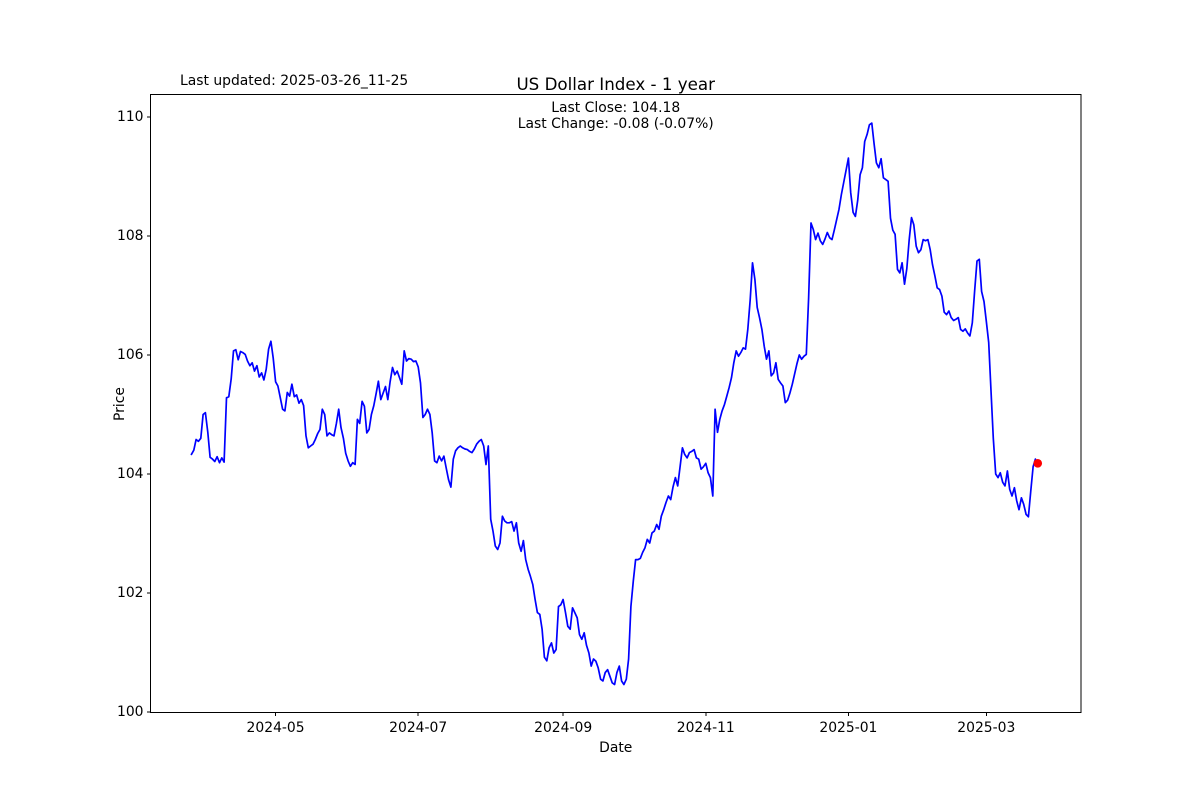 The width and height of the screenshot is (1200, 800). I want to click on y-tick-label: 100, so click(130, 711).